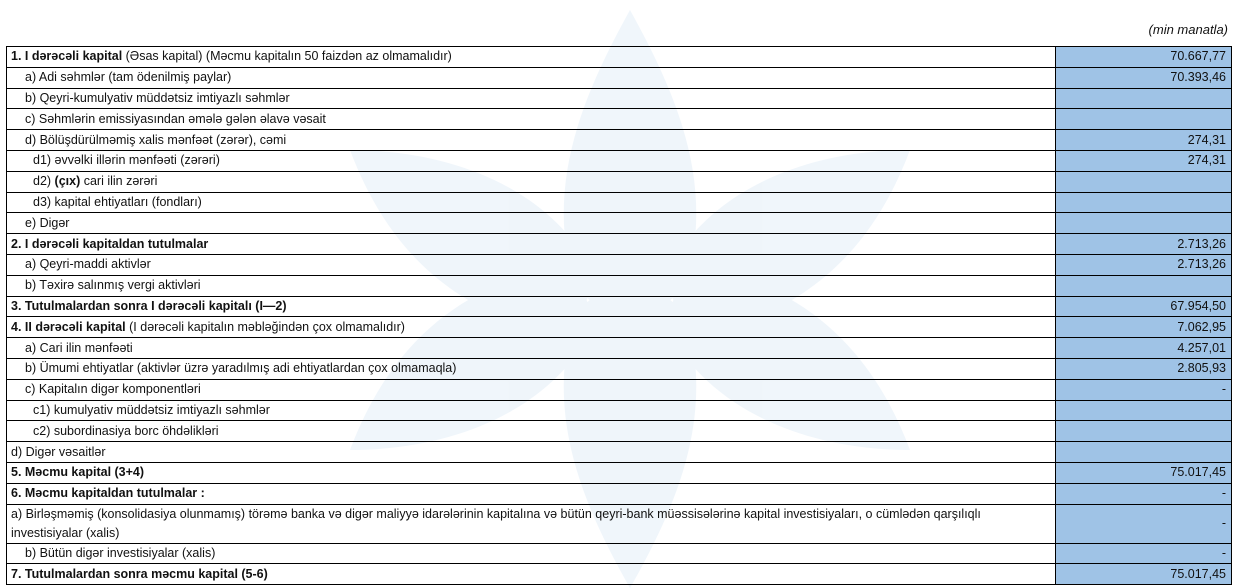 The width and height of the screenshot is (1242, 588). Describe the element at coordinates (619, 452) in the screenshot. I see `table-row: d) Digər vəsaitlər` at that location.